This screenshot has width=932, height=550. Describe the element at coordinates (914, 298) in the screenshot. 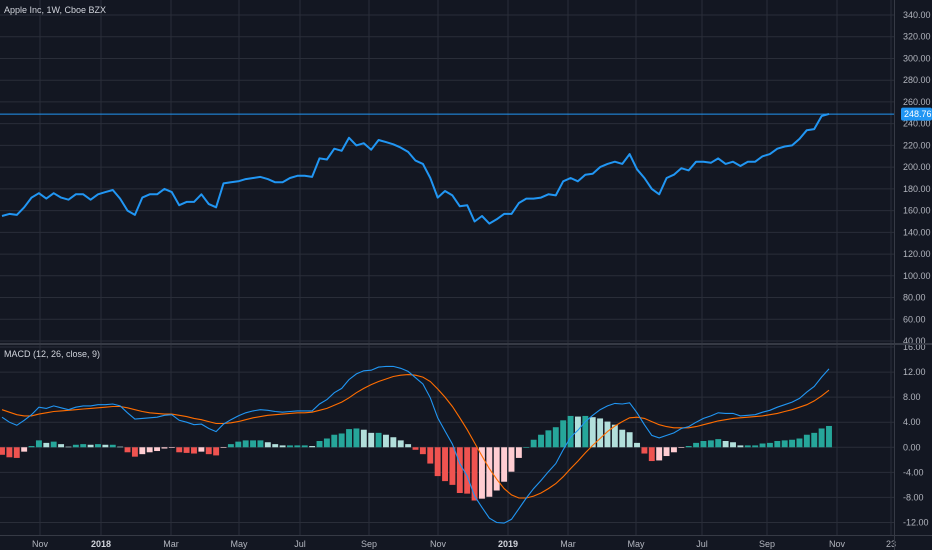

I see `y-tick-label: 80.00` at that location.